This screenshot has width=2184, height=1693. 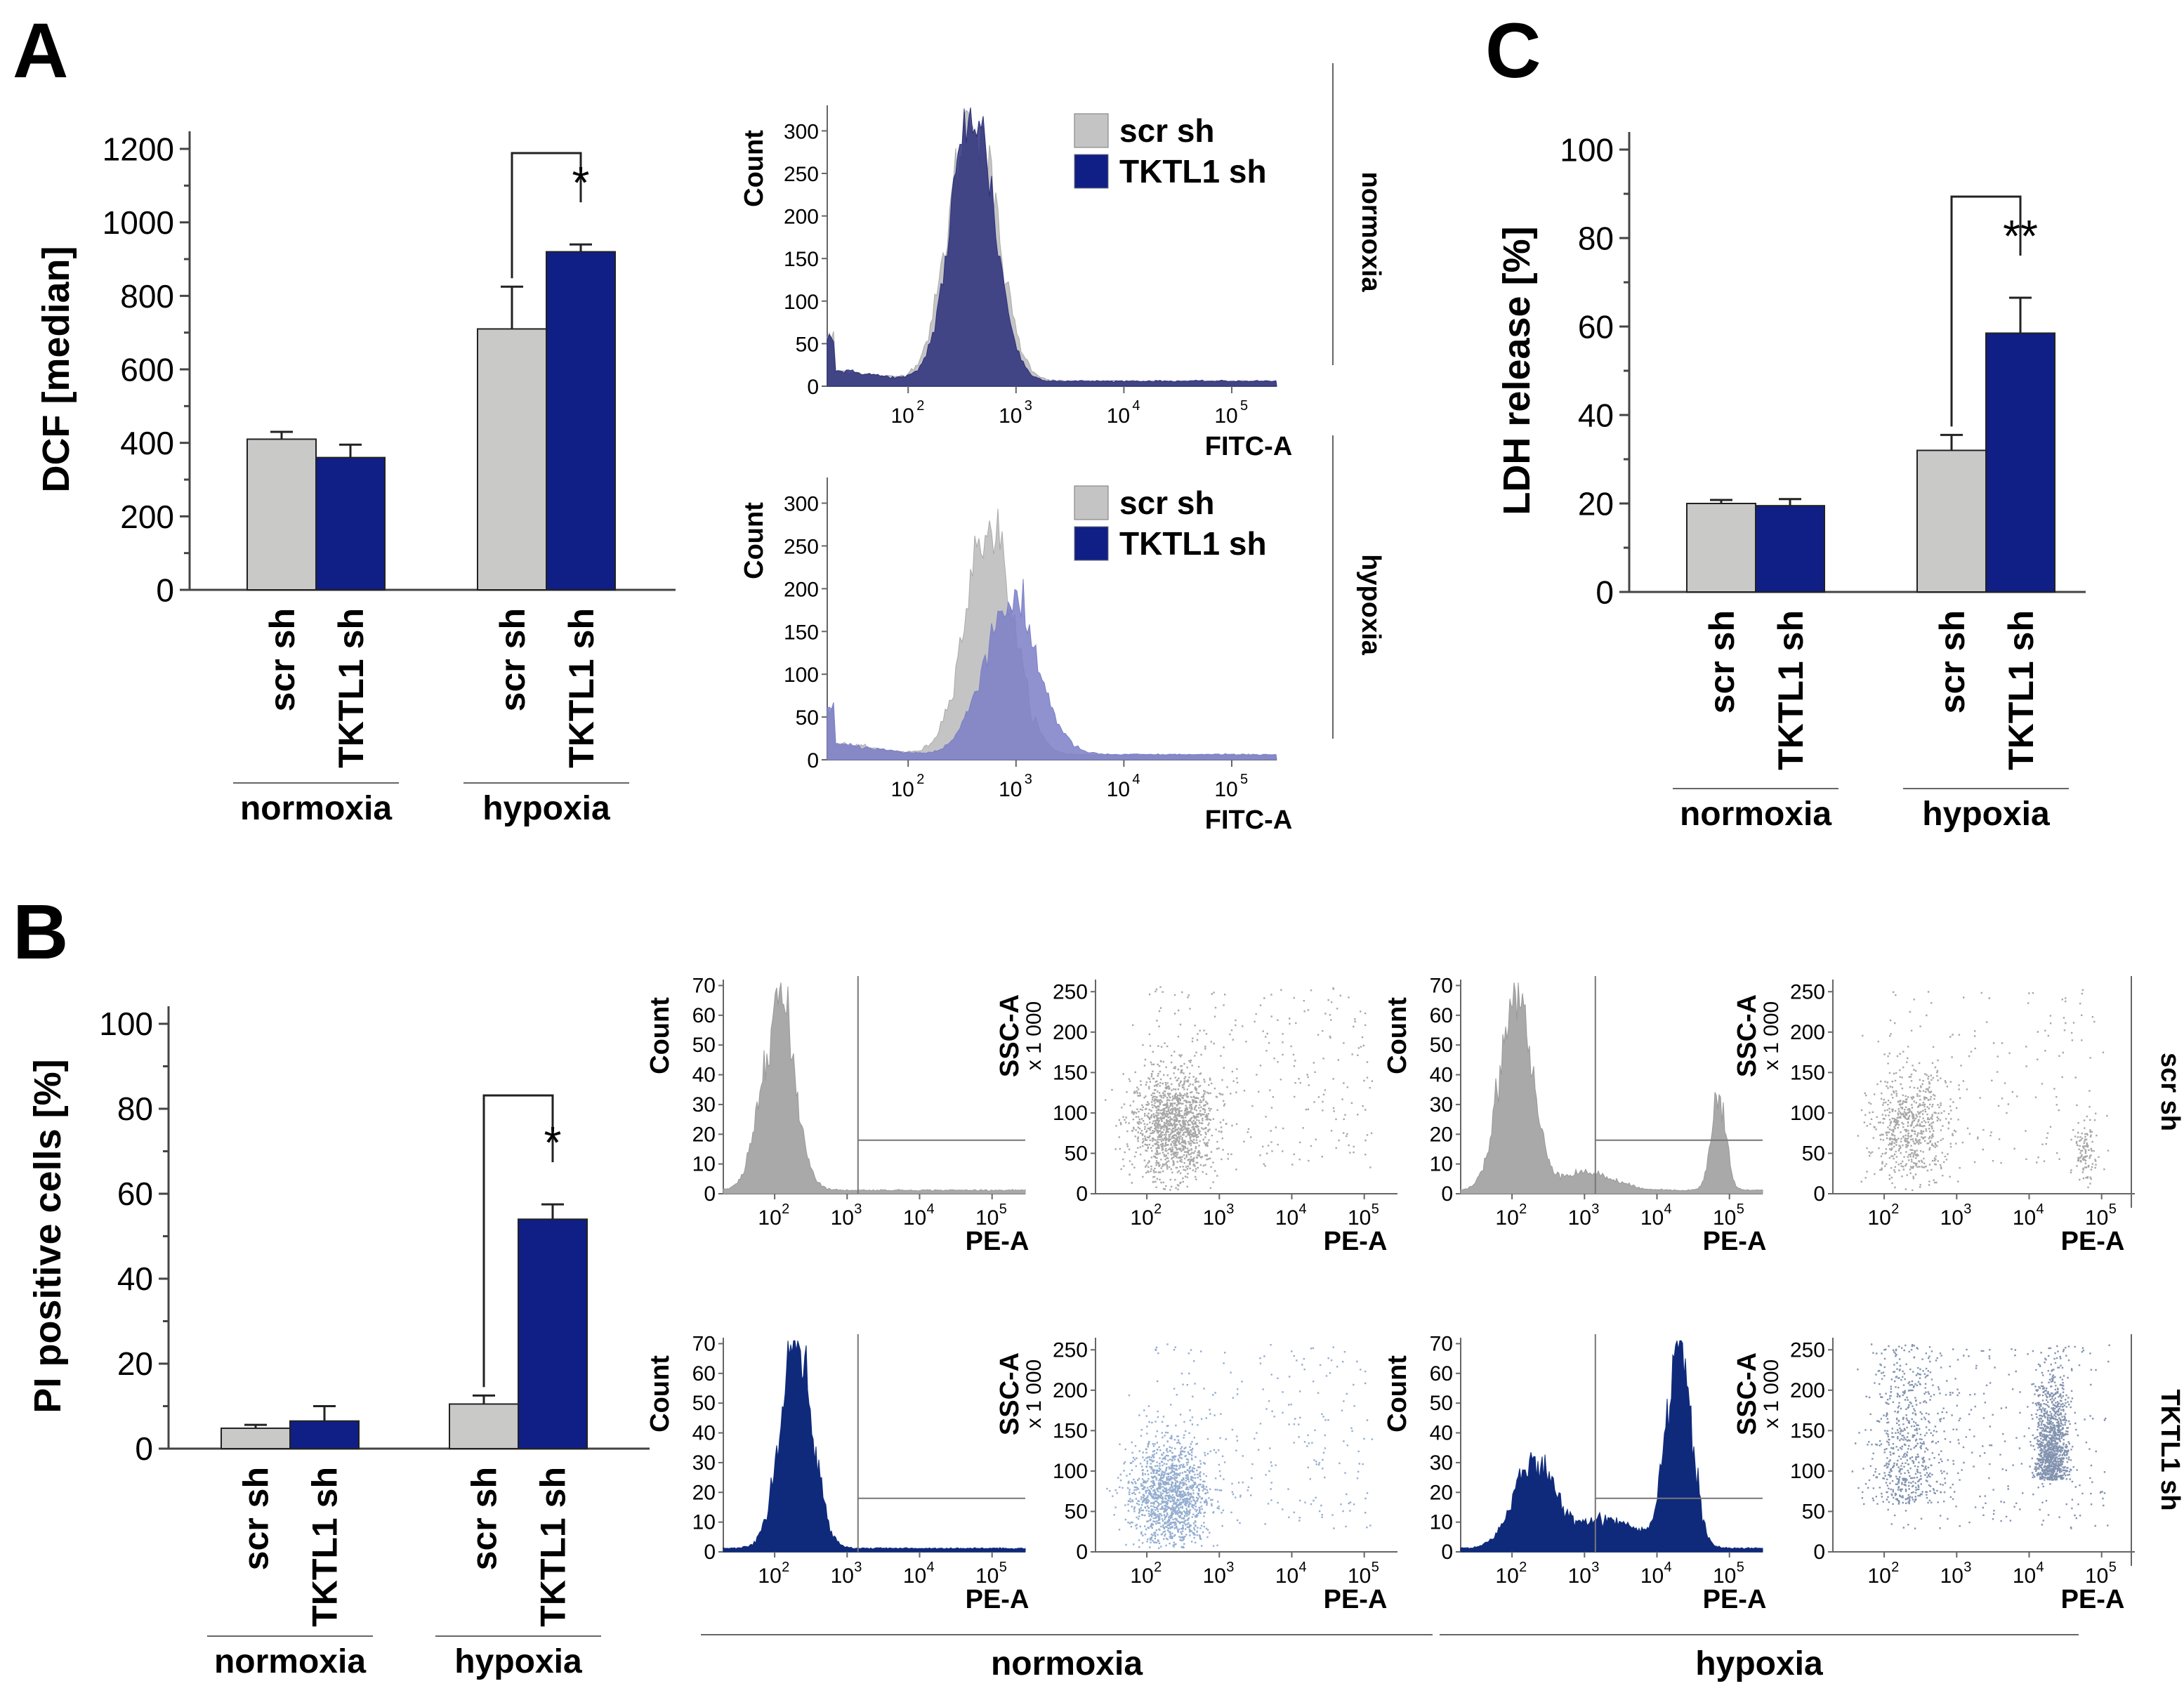 What do you see at coordinates (147, 443) in the screenshot?
I see `y-tick-label: 400` at bounding box center [147, 443].